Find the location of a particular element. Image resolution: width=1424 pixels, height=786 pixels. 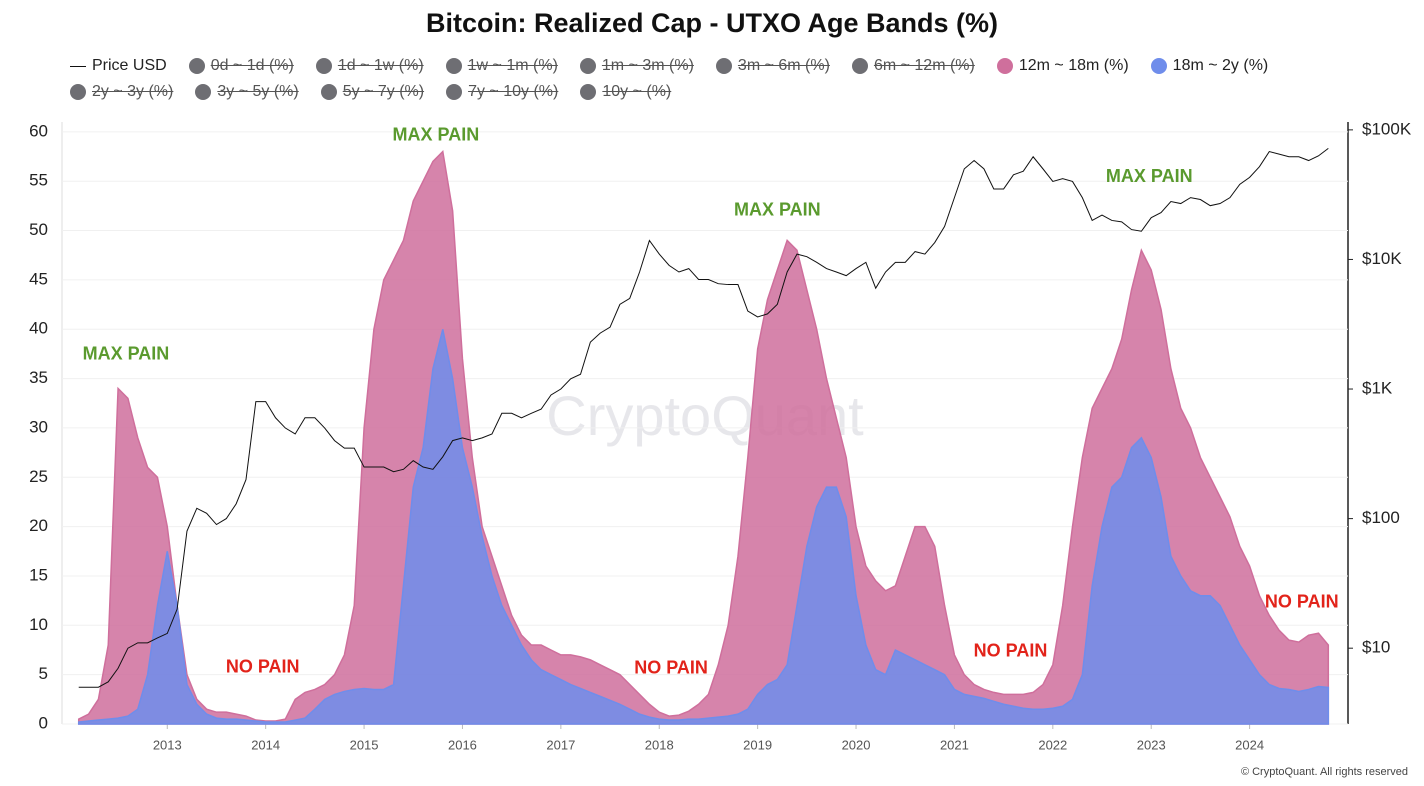

legend-item: 0d ~ 1d (%) is located at coordinates (241, 66).